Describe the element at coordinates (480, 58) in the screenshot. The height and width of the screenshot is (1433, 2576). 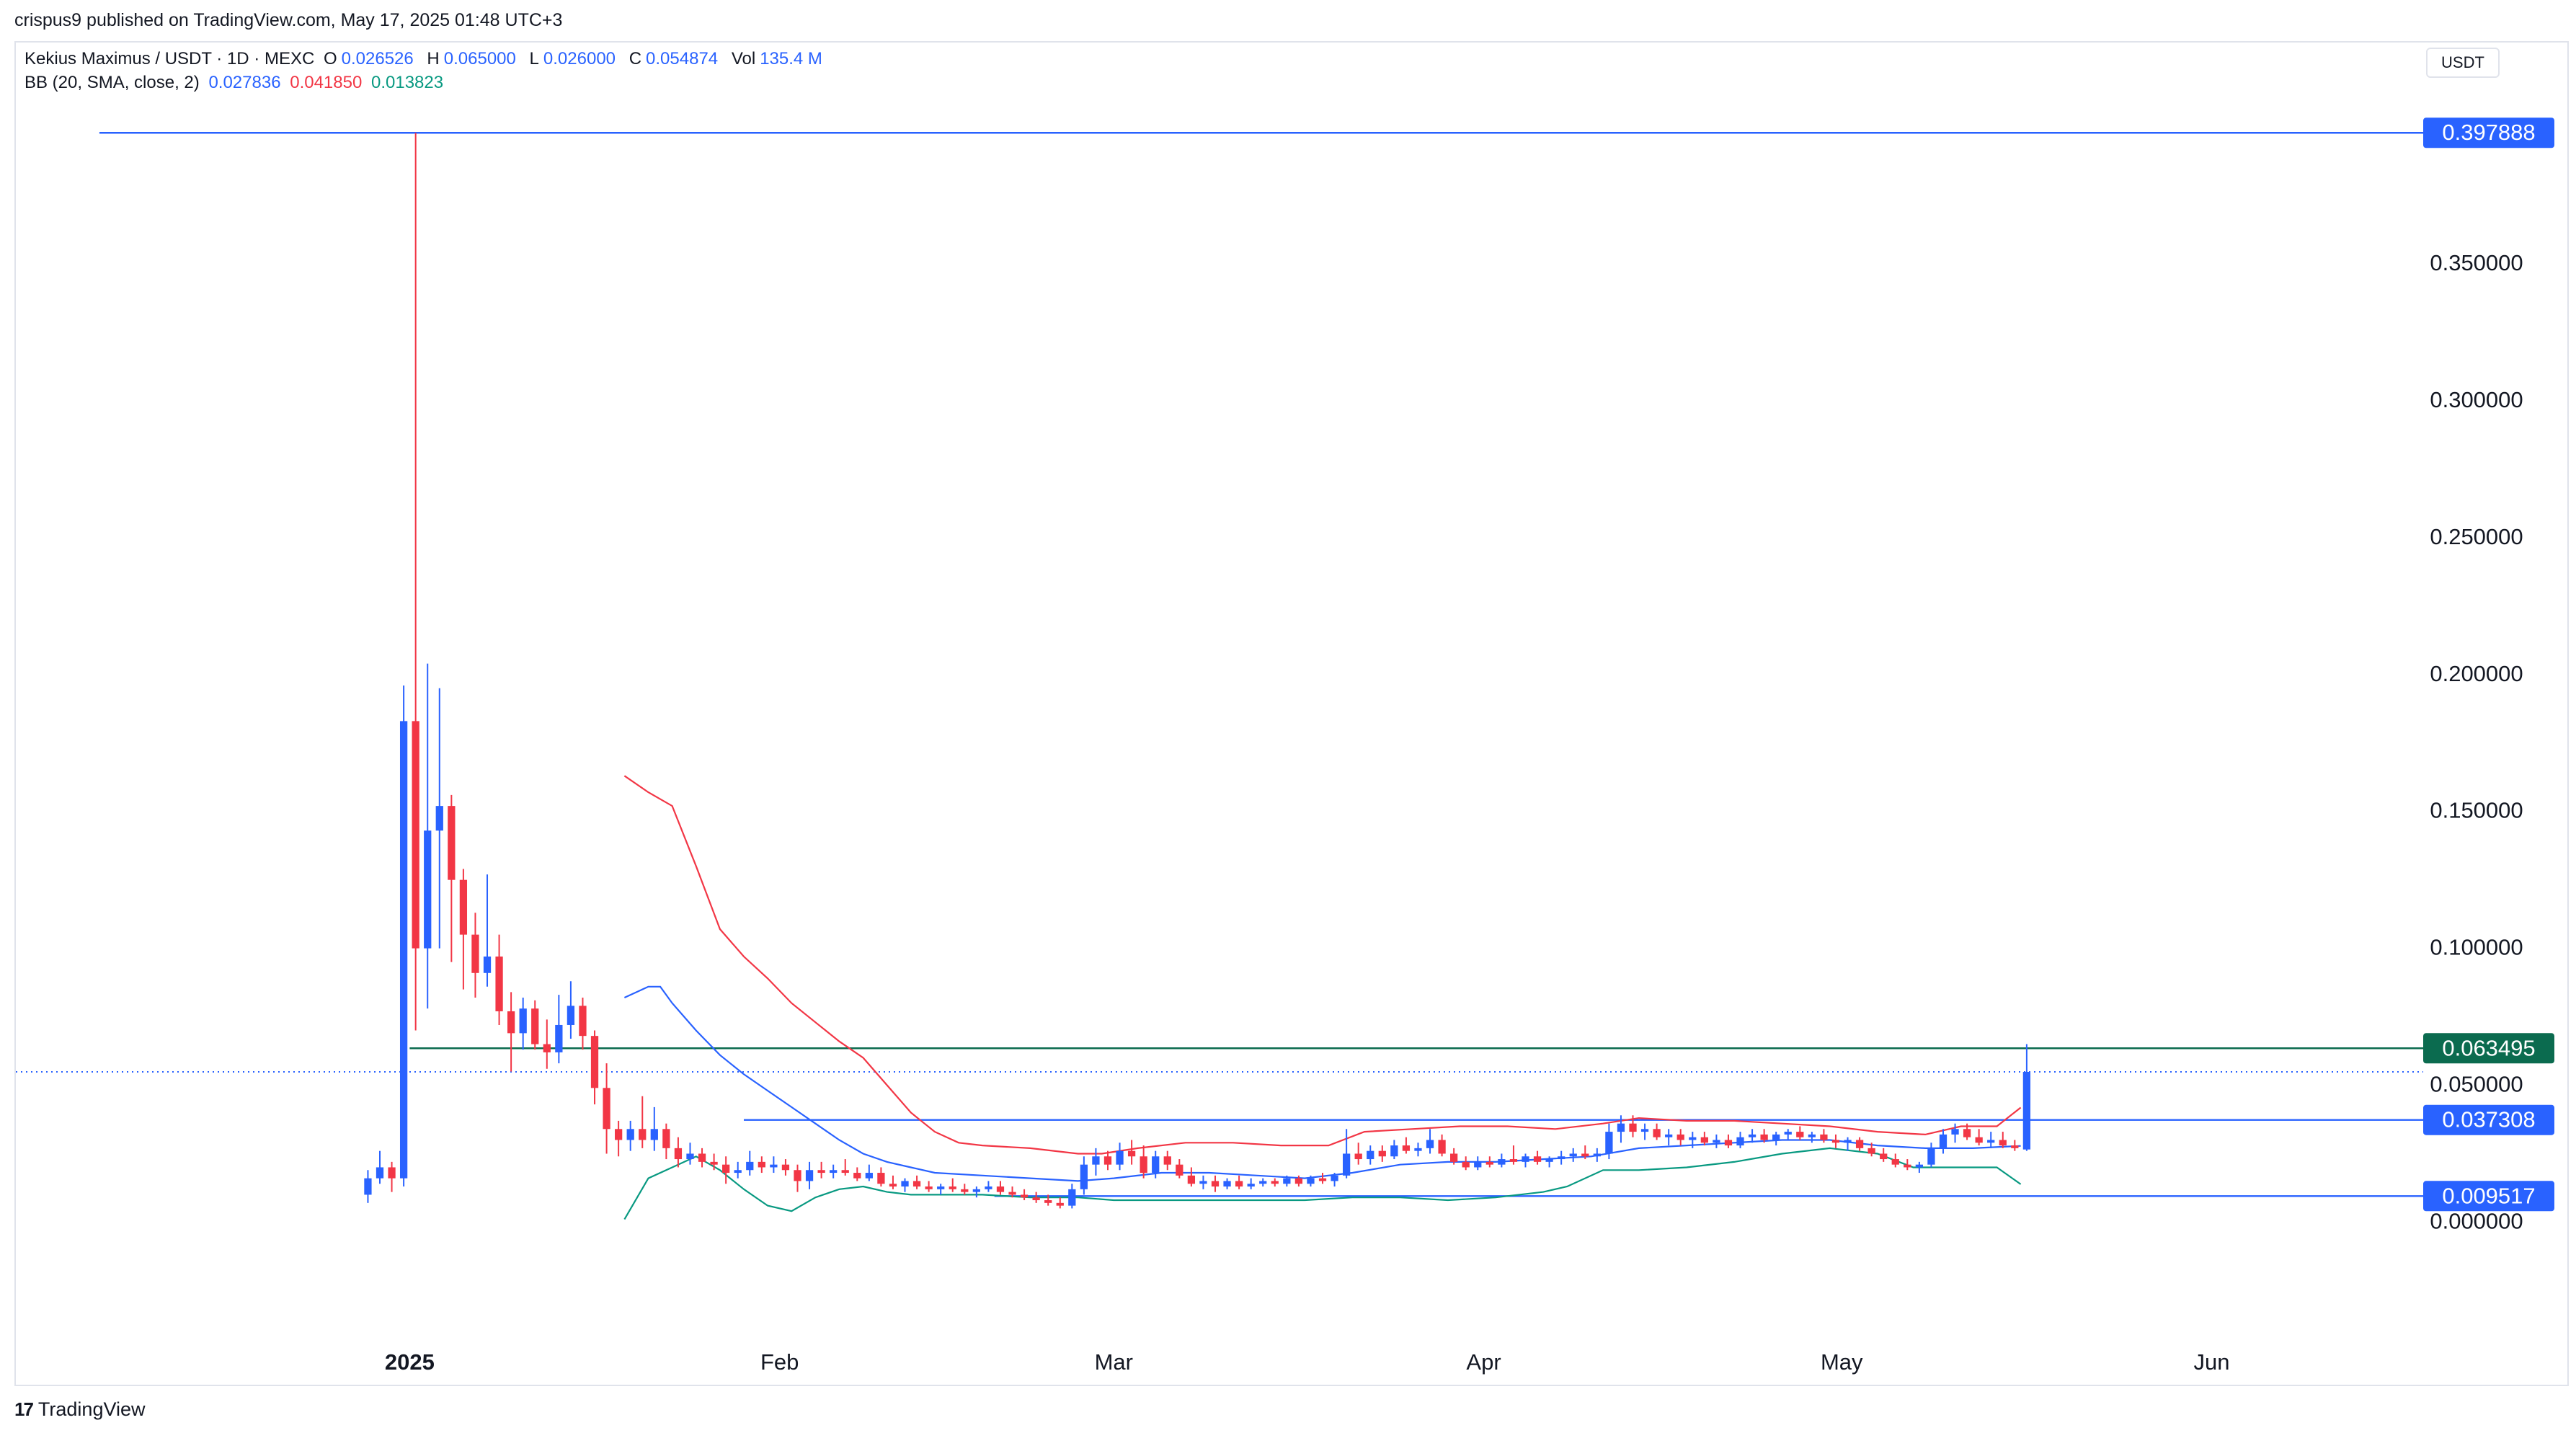
I see `high-value: 0.065000` at that location.